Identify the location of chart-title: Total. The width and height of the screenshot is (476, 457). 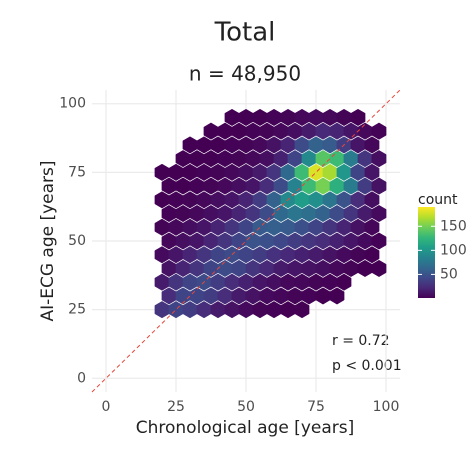
(245, 33).